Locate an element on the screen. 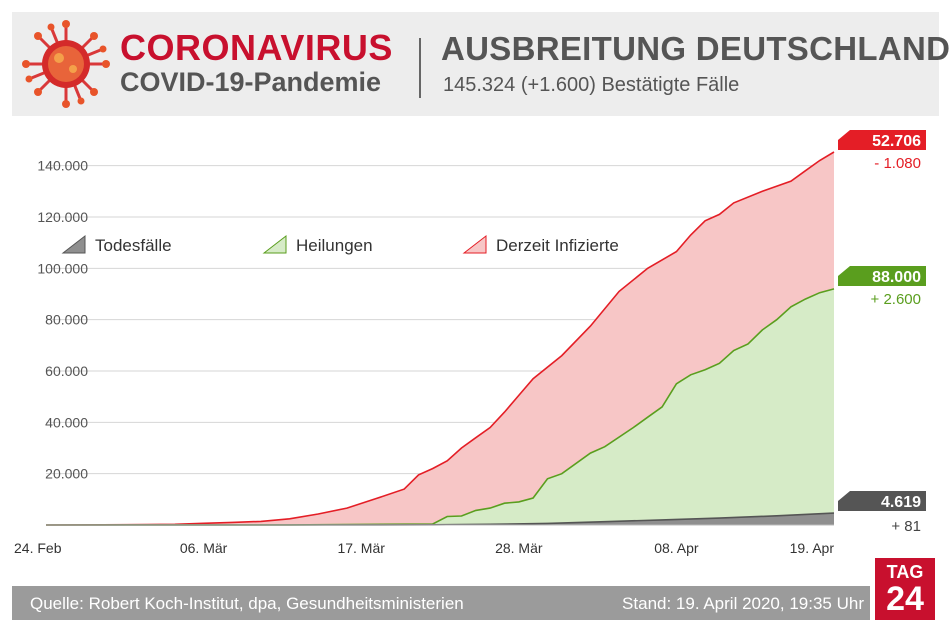 Image resolution: width=951 pixels, height=634 pixels. x-tick-label: 06. Mär is located at coordinates (204, 548).